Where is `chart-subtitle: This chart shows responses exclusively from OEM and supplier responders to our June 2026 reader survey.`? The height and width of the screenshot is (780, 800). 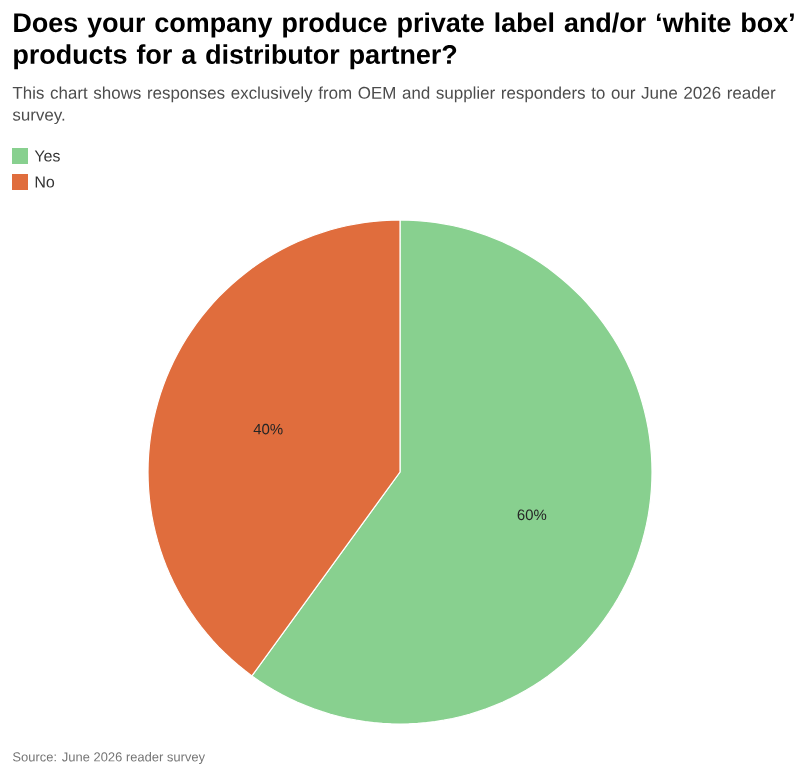
chart-subtitle: This chart shows responses exclusively from OEM and supplier responders to our June 2026 reader survey. is located at coordinates (394, 105).